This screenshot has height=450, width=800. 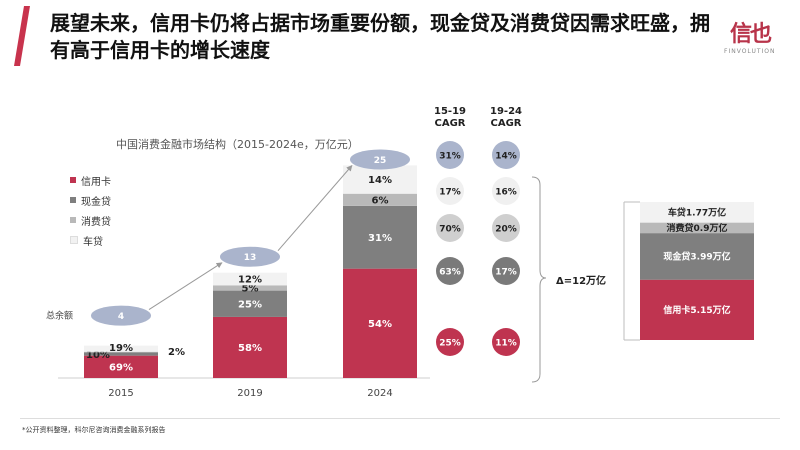 I want to click on bar-segment-label: 12%, so click(x=250, y=280).